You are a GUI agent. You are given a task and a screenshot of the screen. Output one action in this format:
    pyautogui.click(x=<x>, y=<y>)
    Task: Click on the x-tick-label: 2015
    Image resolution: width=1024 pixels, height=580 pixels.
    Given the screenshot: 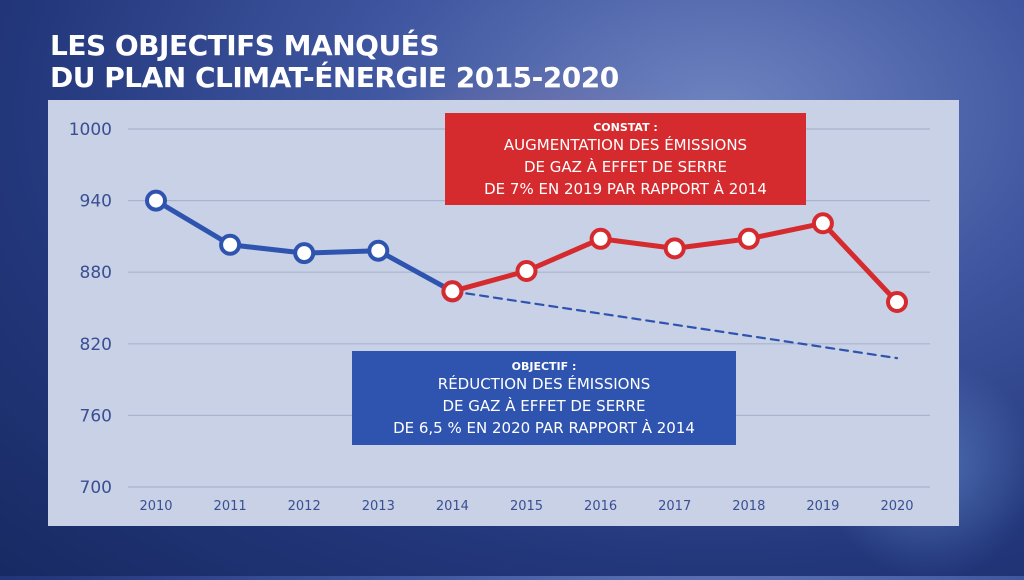 What is the action you would take?
    pyautogui.click(x=526, y=506)
    